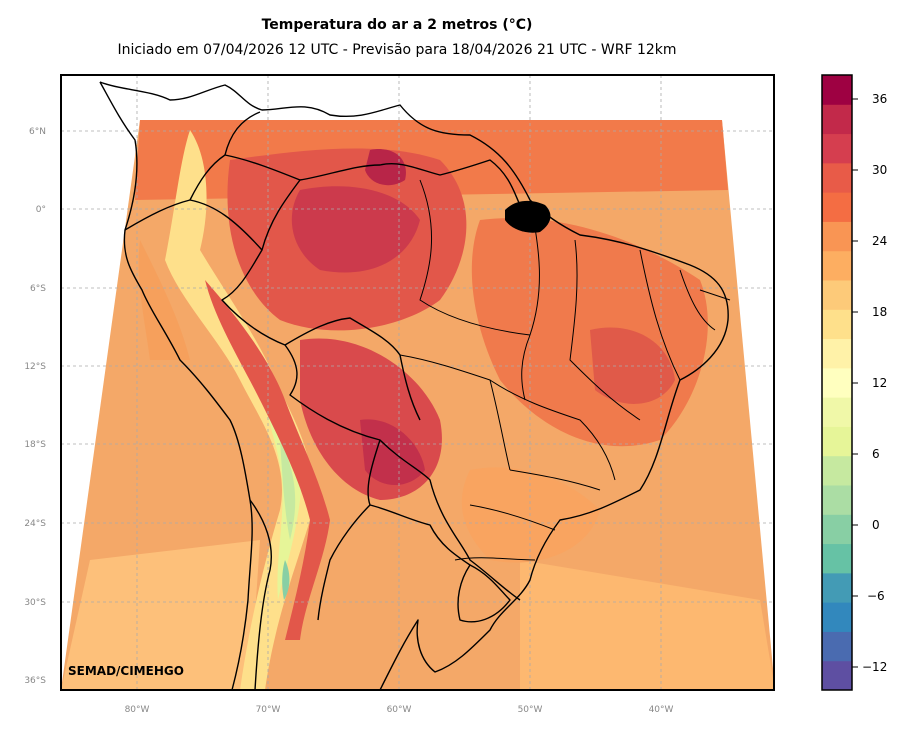 This screenshot has height=735, width=921. I want to click on colorbar-labels: 36 30 24 18 12 6 0 −6 −12, so click(874, 383).